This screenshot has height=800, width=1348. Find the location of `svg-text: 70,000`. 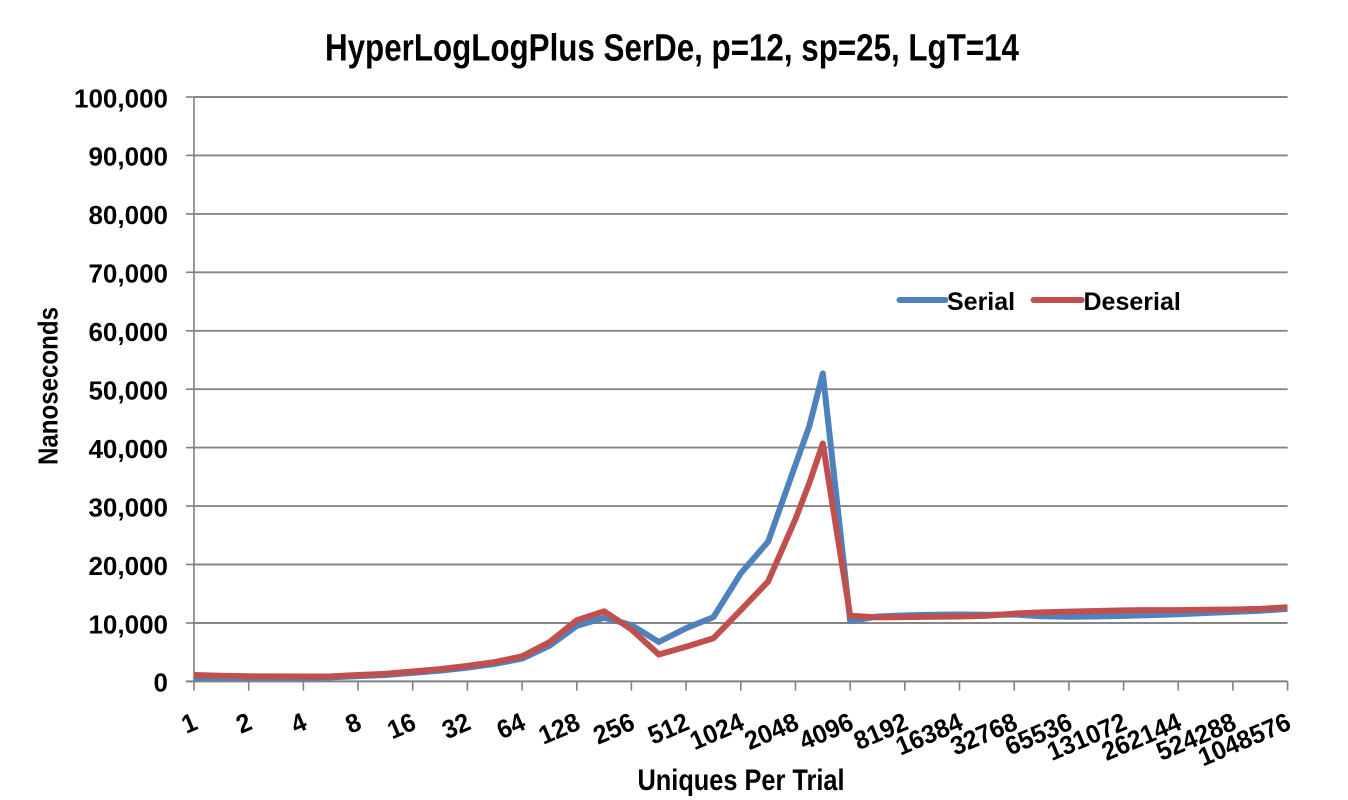

svg-text: 70,000 is located at coordinates (128, 274).